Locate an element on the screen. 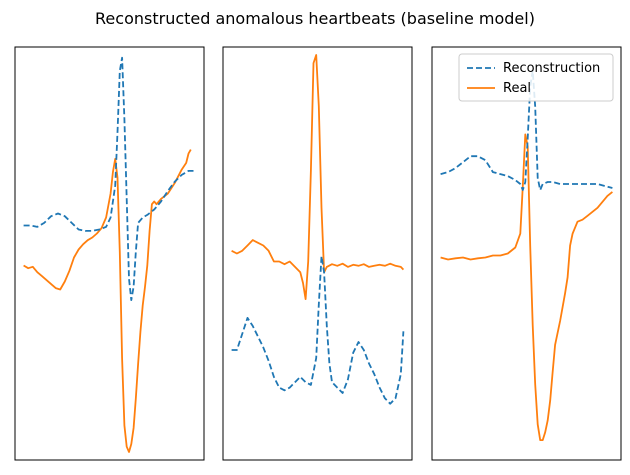 The image size is (630, 475). legend-reconstruction-label: Reconstruction is located at coordinates (551, 68).